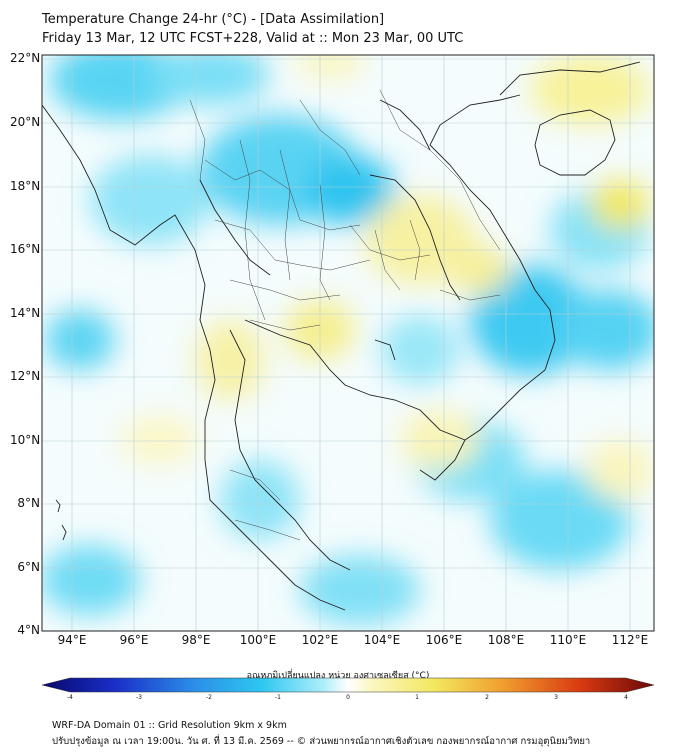 The image size is (676, 756). What do you see at coordinates (25, 440) in the screenshot?
I see `lat-label-10n: 10°N` at bounding box center [25, 440].